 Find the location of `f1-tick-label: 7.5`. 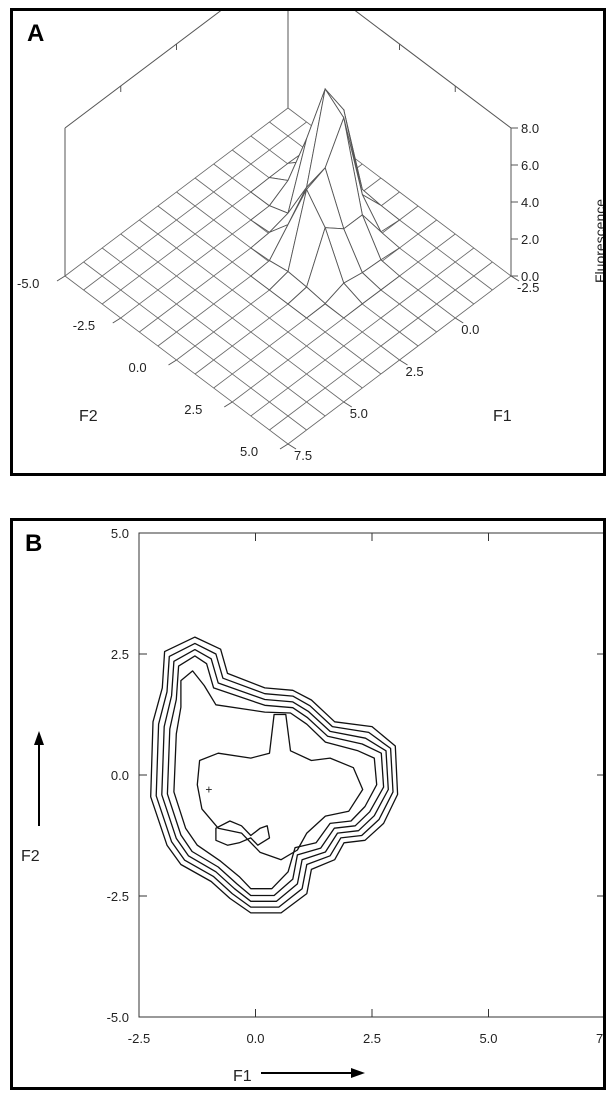

f1-tick-label: 7.5 is located at coordinates (303, 455).